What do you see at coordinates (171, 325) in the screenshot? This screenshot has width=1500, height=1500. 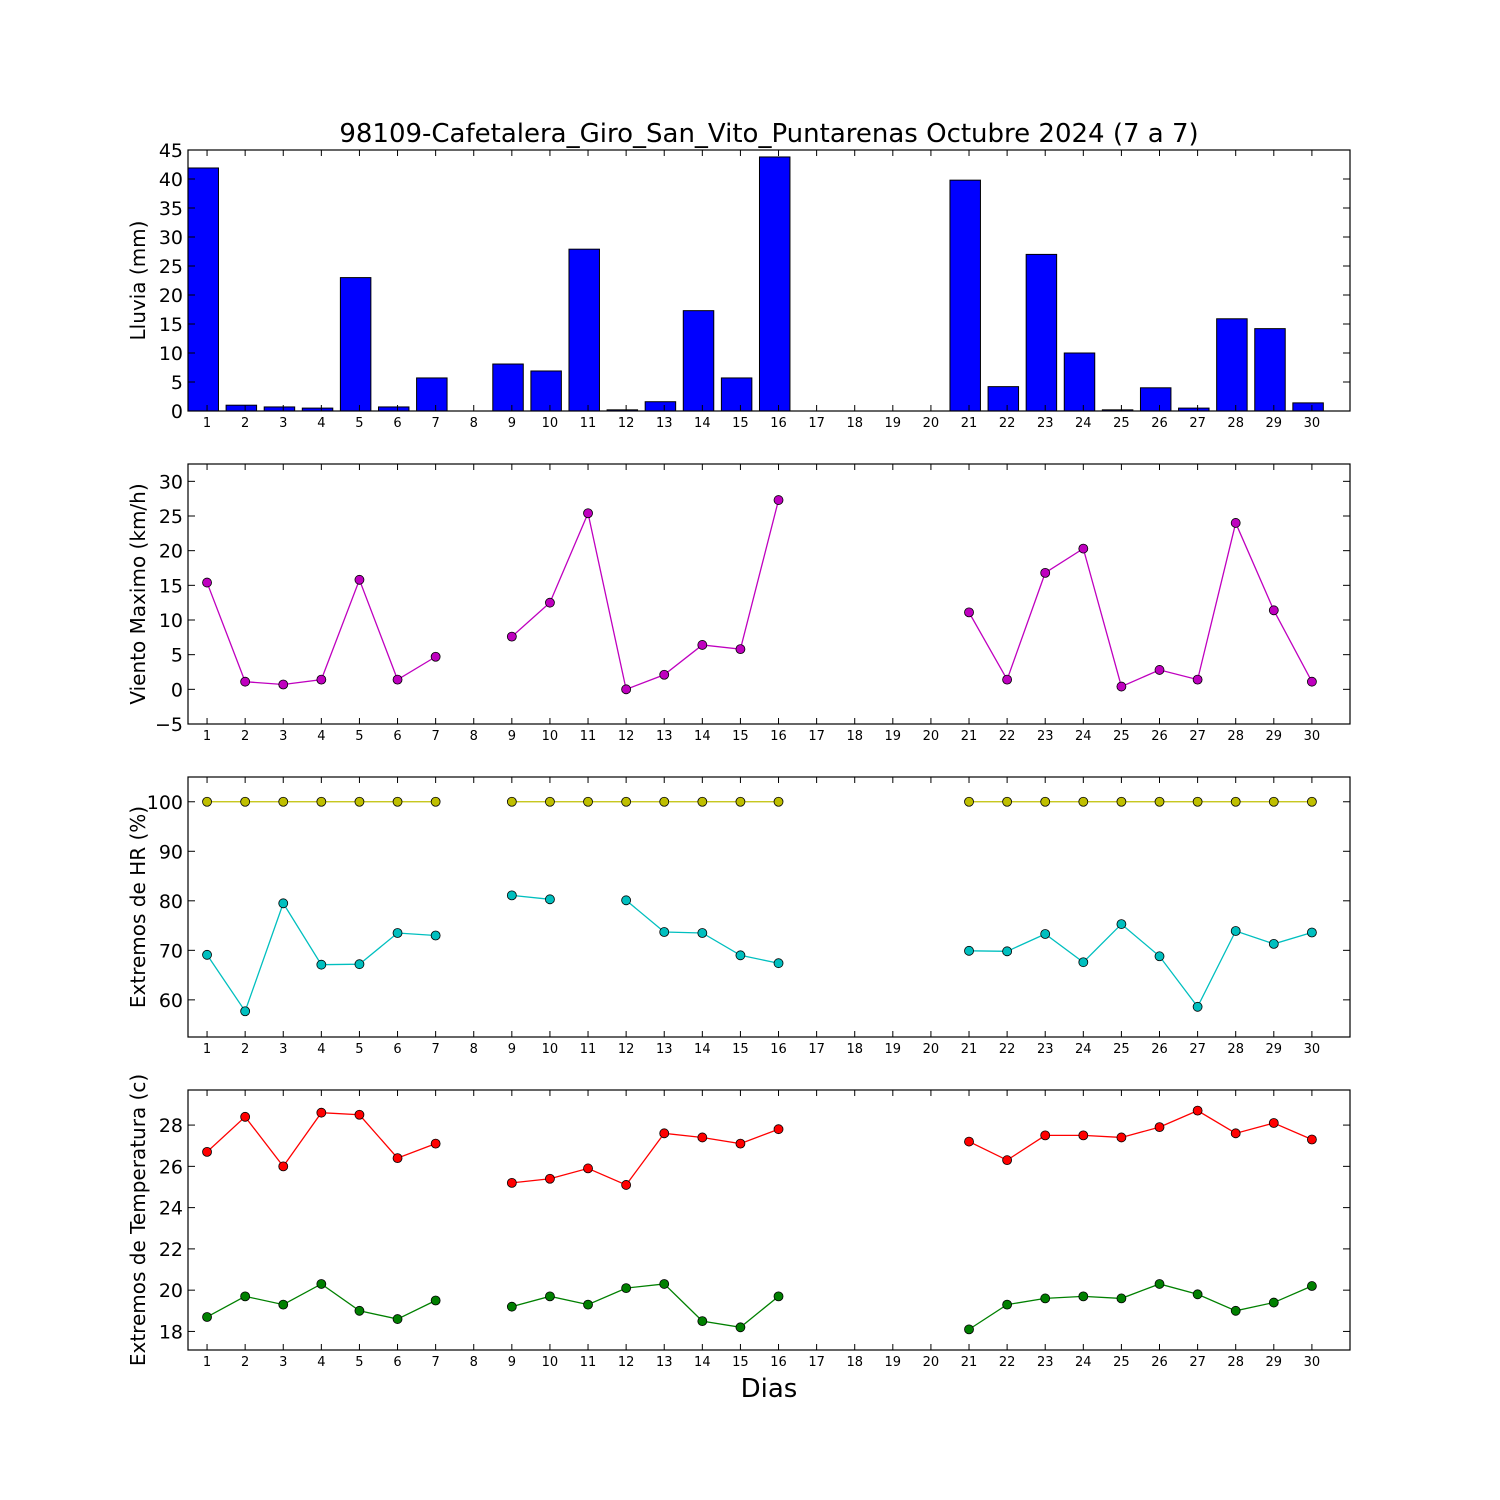 I see `y-tick-label: 15` at bounding box center [171, 325].